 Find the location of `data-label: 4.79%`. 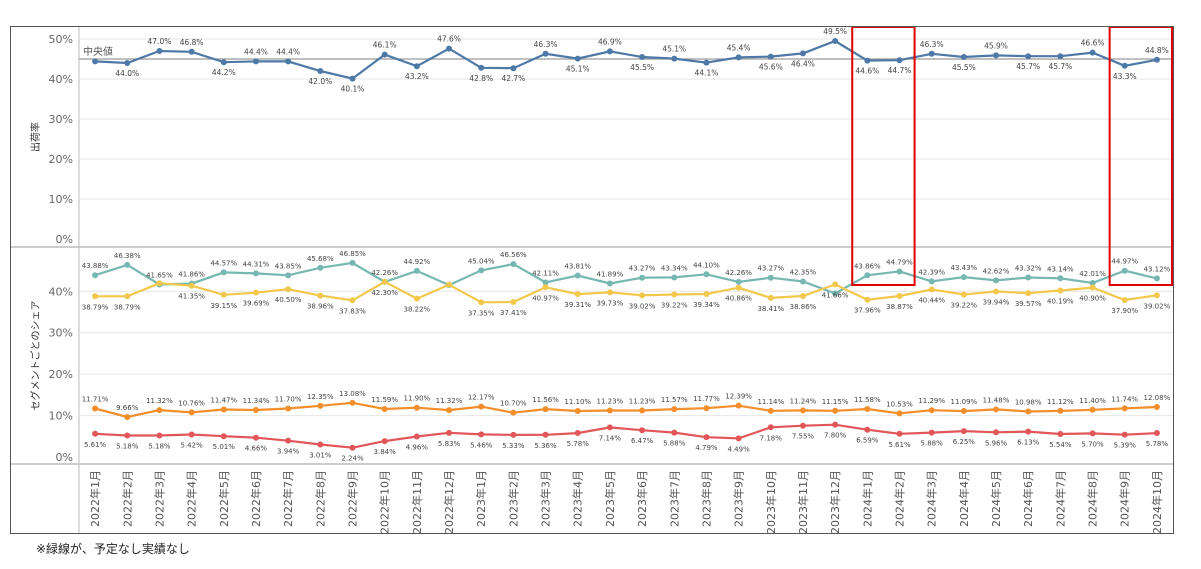

data-label: 4.79% is located at coordinates (706, 448).